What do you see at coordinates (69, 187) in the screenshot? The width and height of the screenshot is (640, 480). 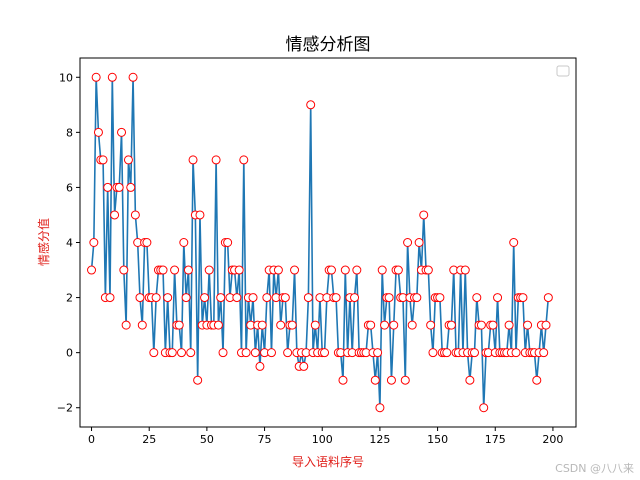 I see `y-tick-label: 6` at bounding box center [69, 187].